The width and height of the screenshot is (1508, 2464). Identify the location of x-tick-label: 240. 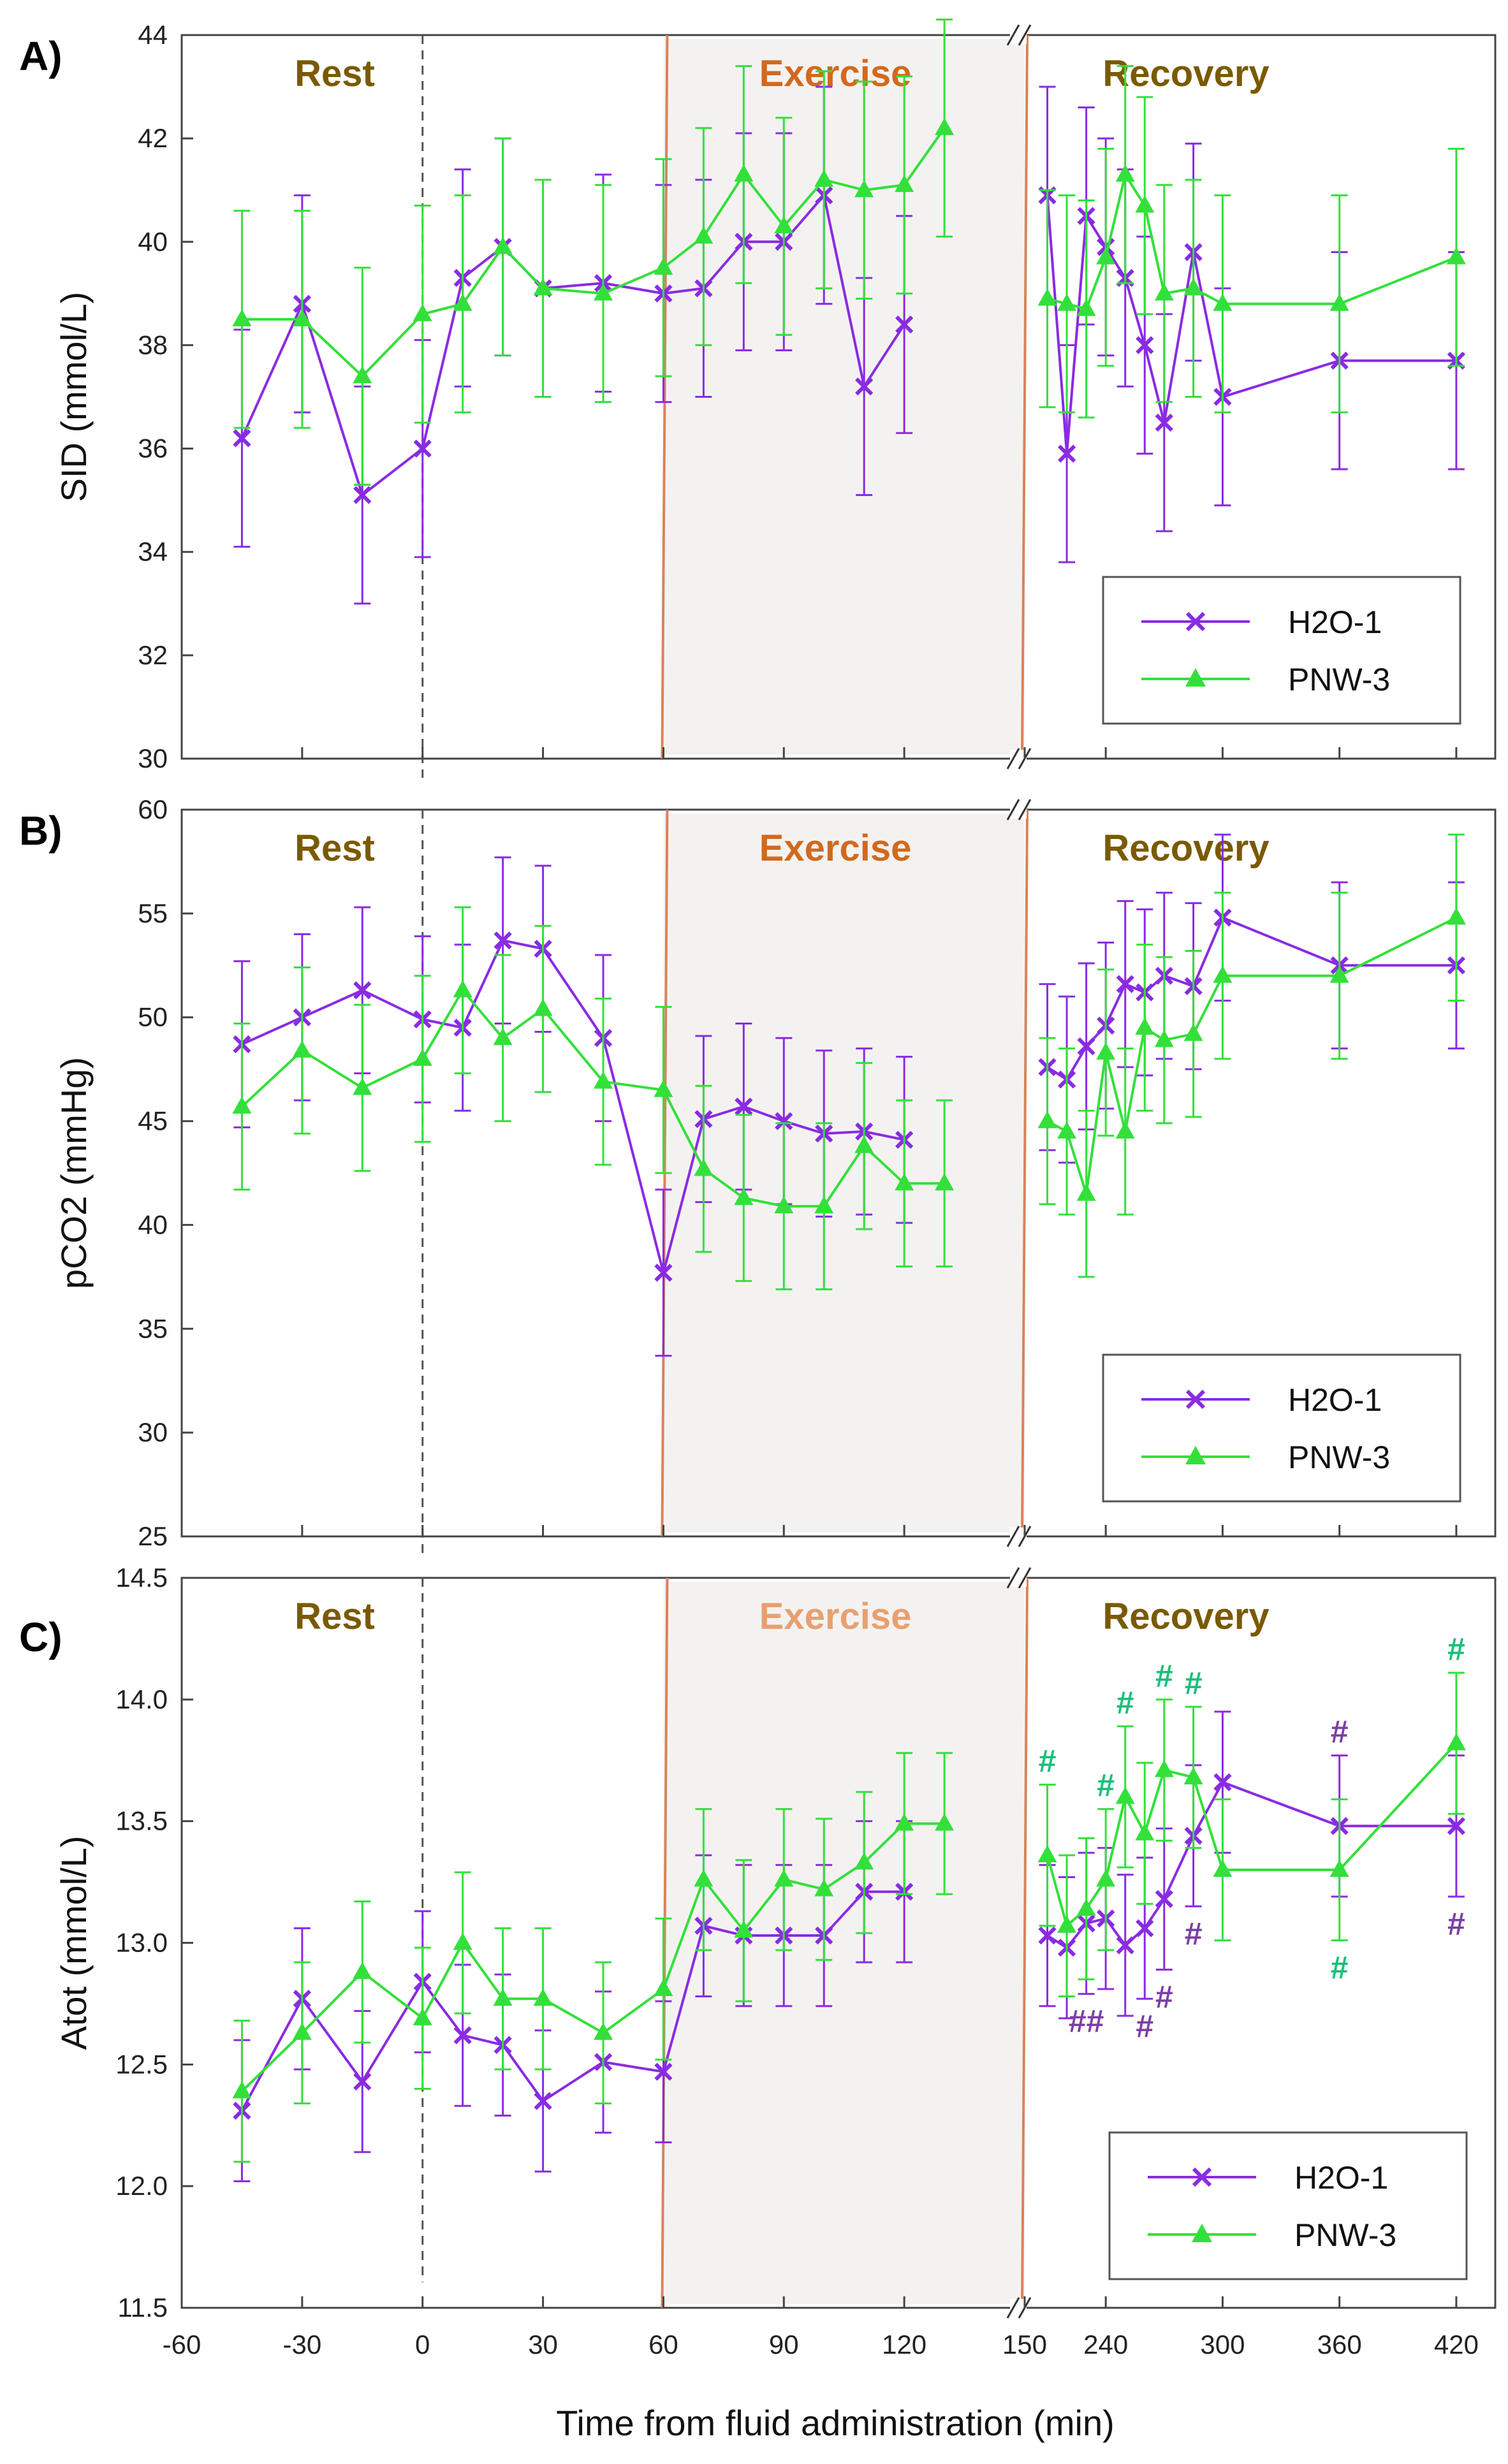
(1105, 2344).